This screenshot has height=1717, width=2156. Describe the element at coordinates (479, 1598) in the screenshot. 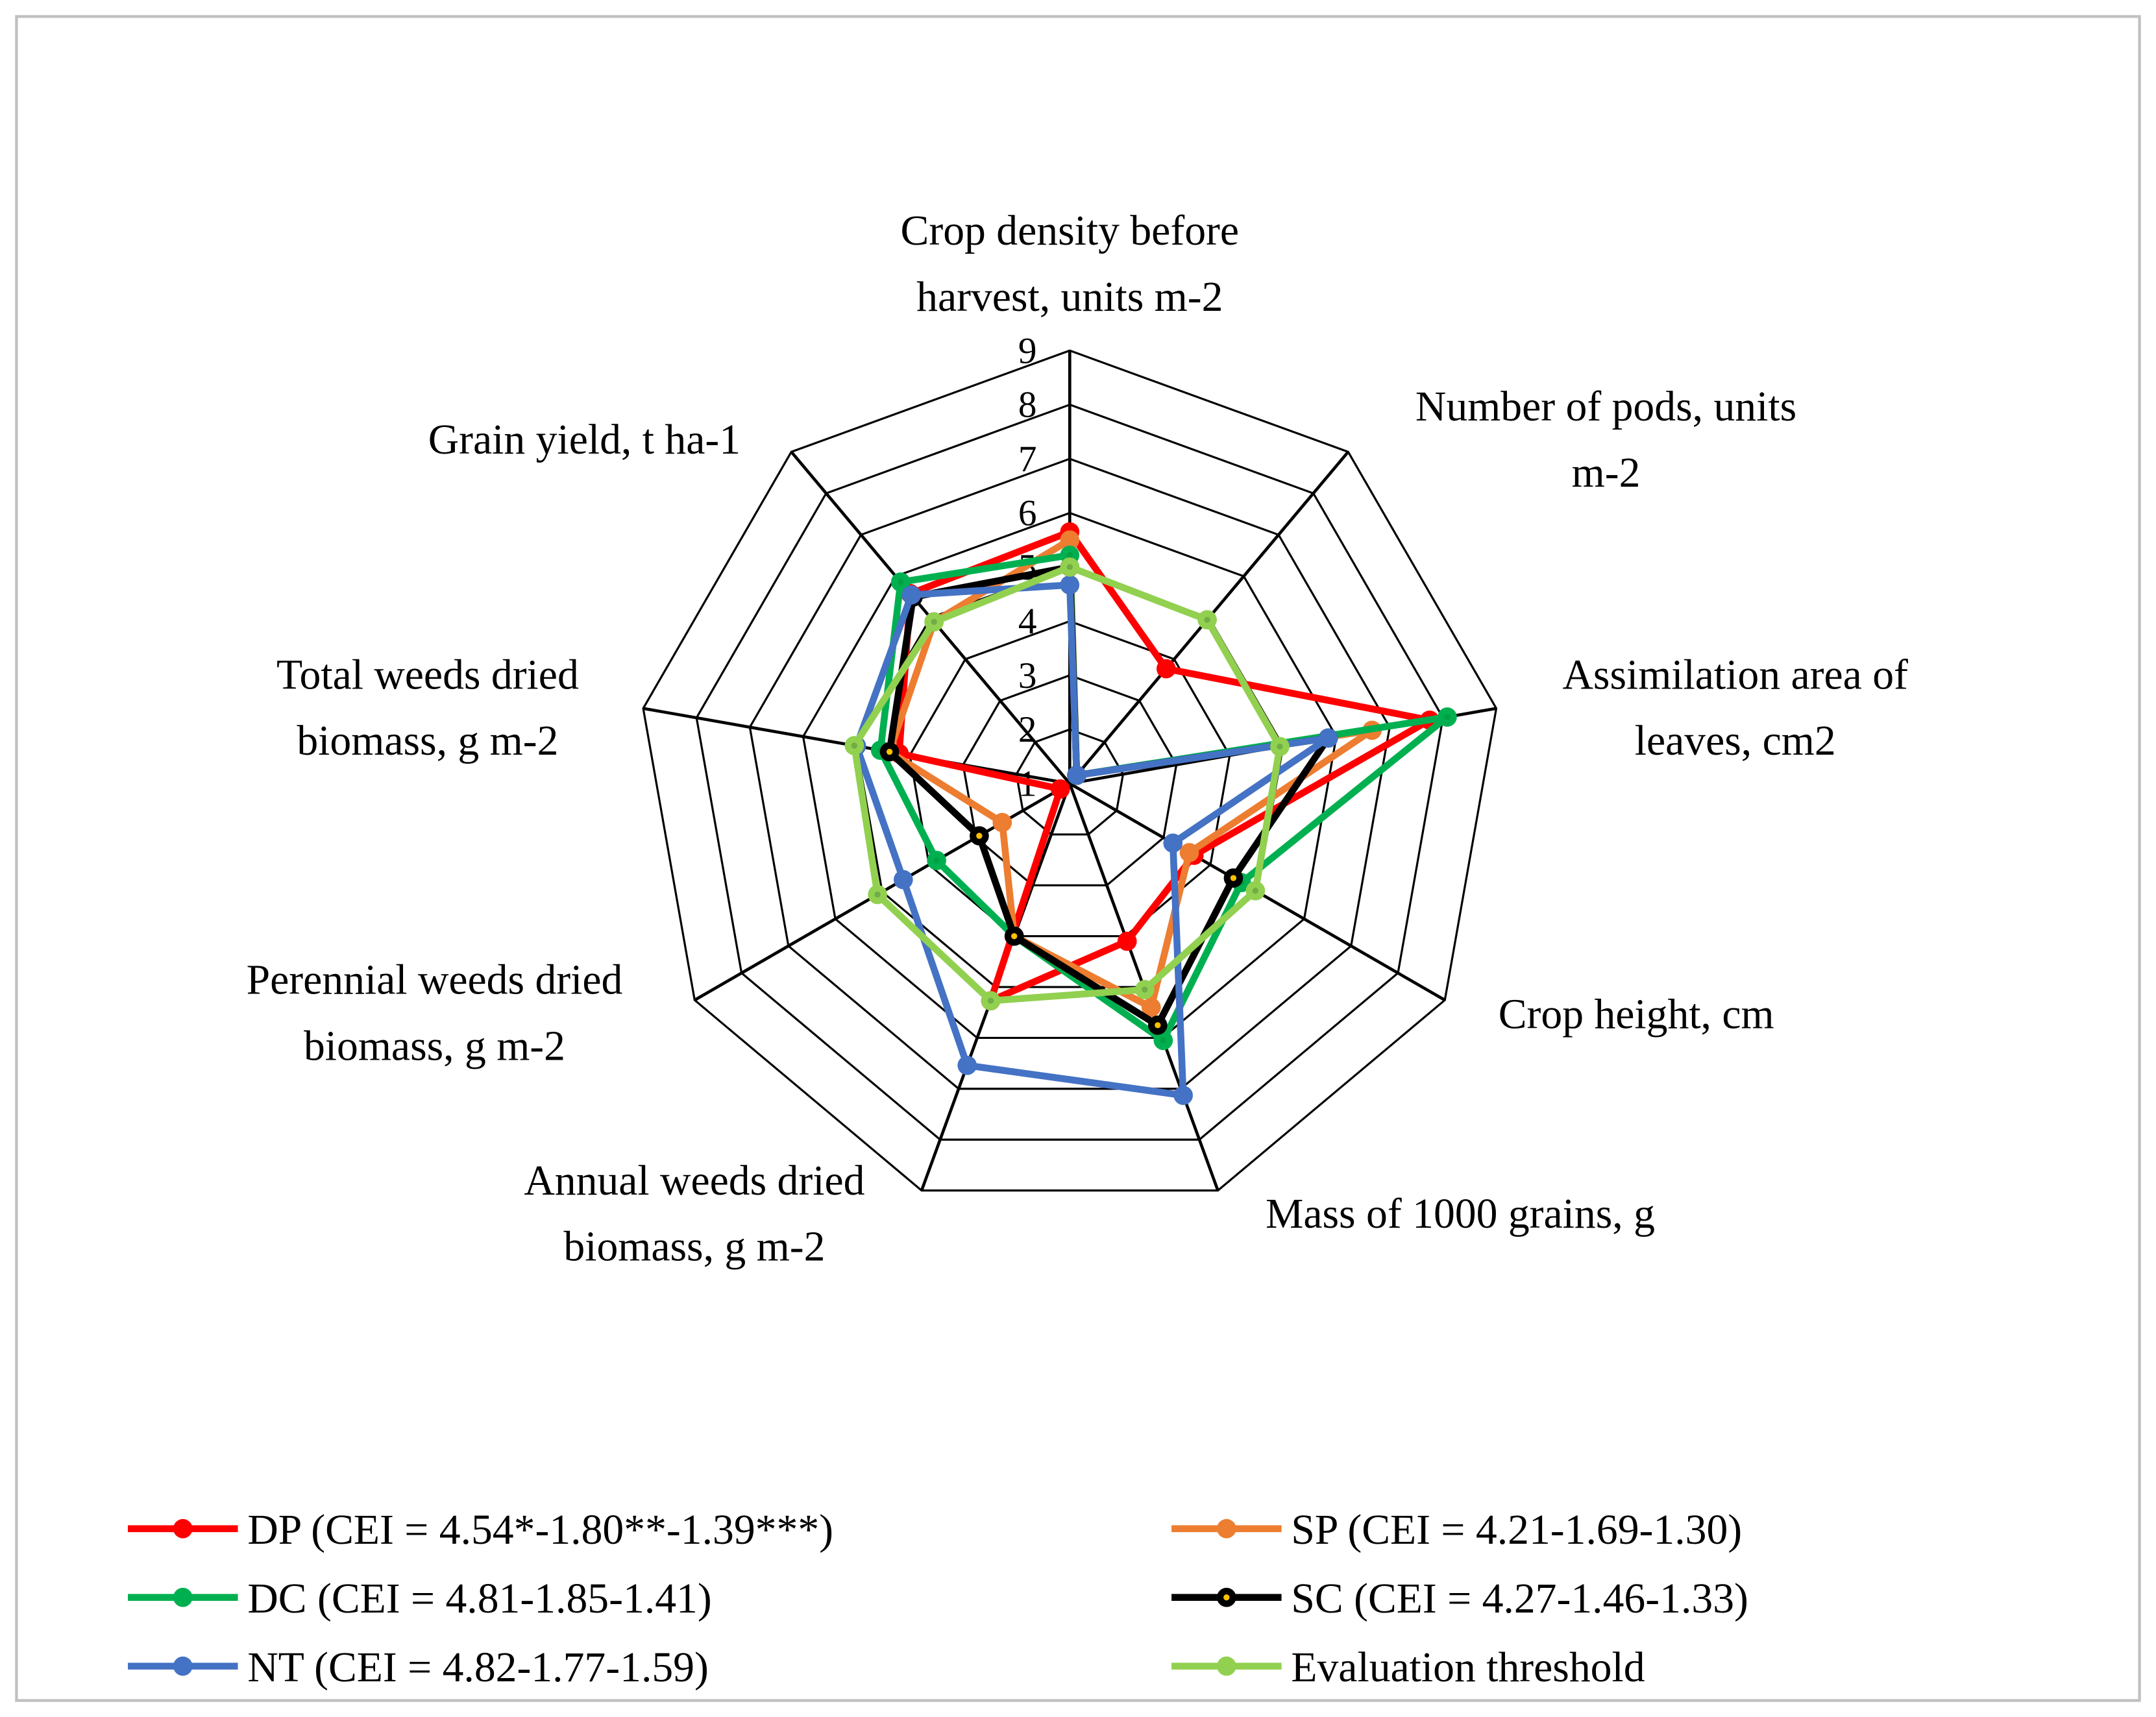

I see `legend-label: DC (CEI = 4.81-1.85-1.41)` at that location.